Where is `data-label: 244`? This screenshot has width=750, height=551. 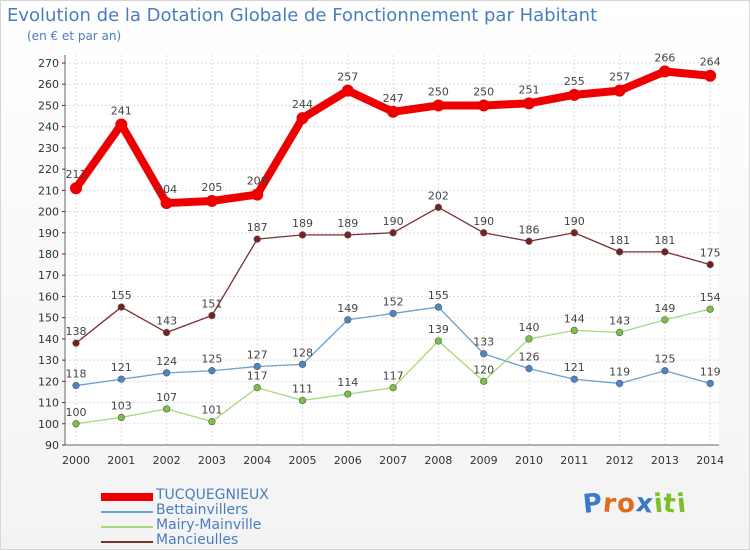
data-label: 244 is located at coordinates (302, 104).